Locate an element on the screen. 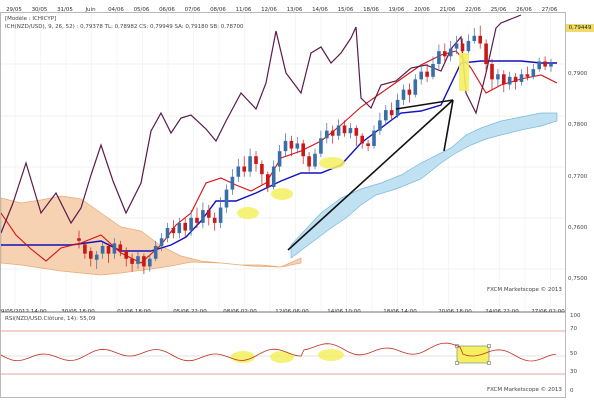  top-date-label: 20/06 is located at coordinates (422, 10).